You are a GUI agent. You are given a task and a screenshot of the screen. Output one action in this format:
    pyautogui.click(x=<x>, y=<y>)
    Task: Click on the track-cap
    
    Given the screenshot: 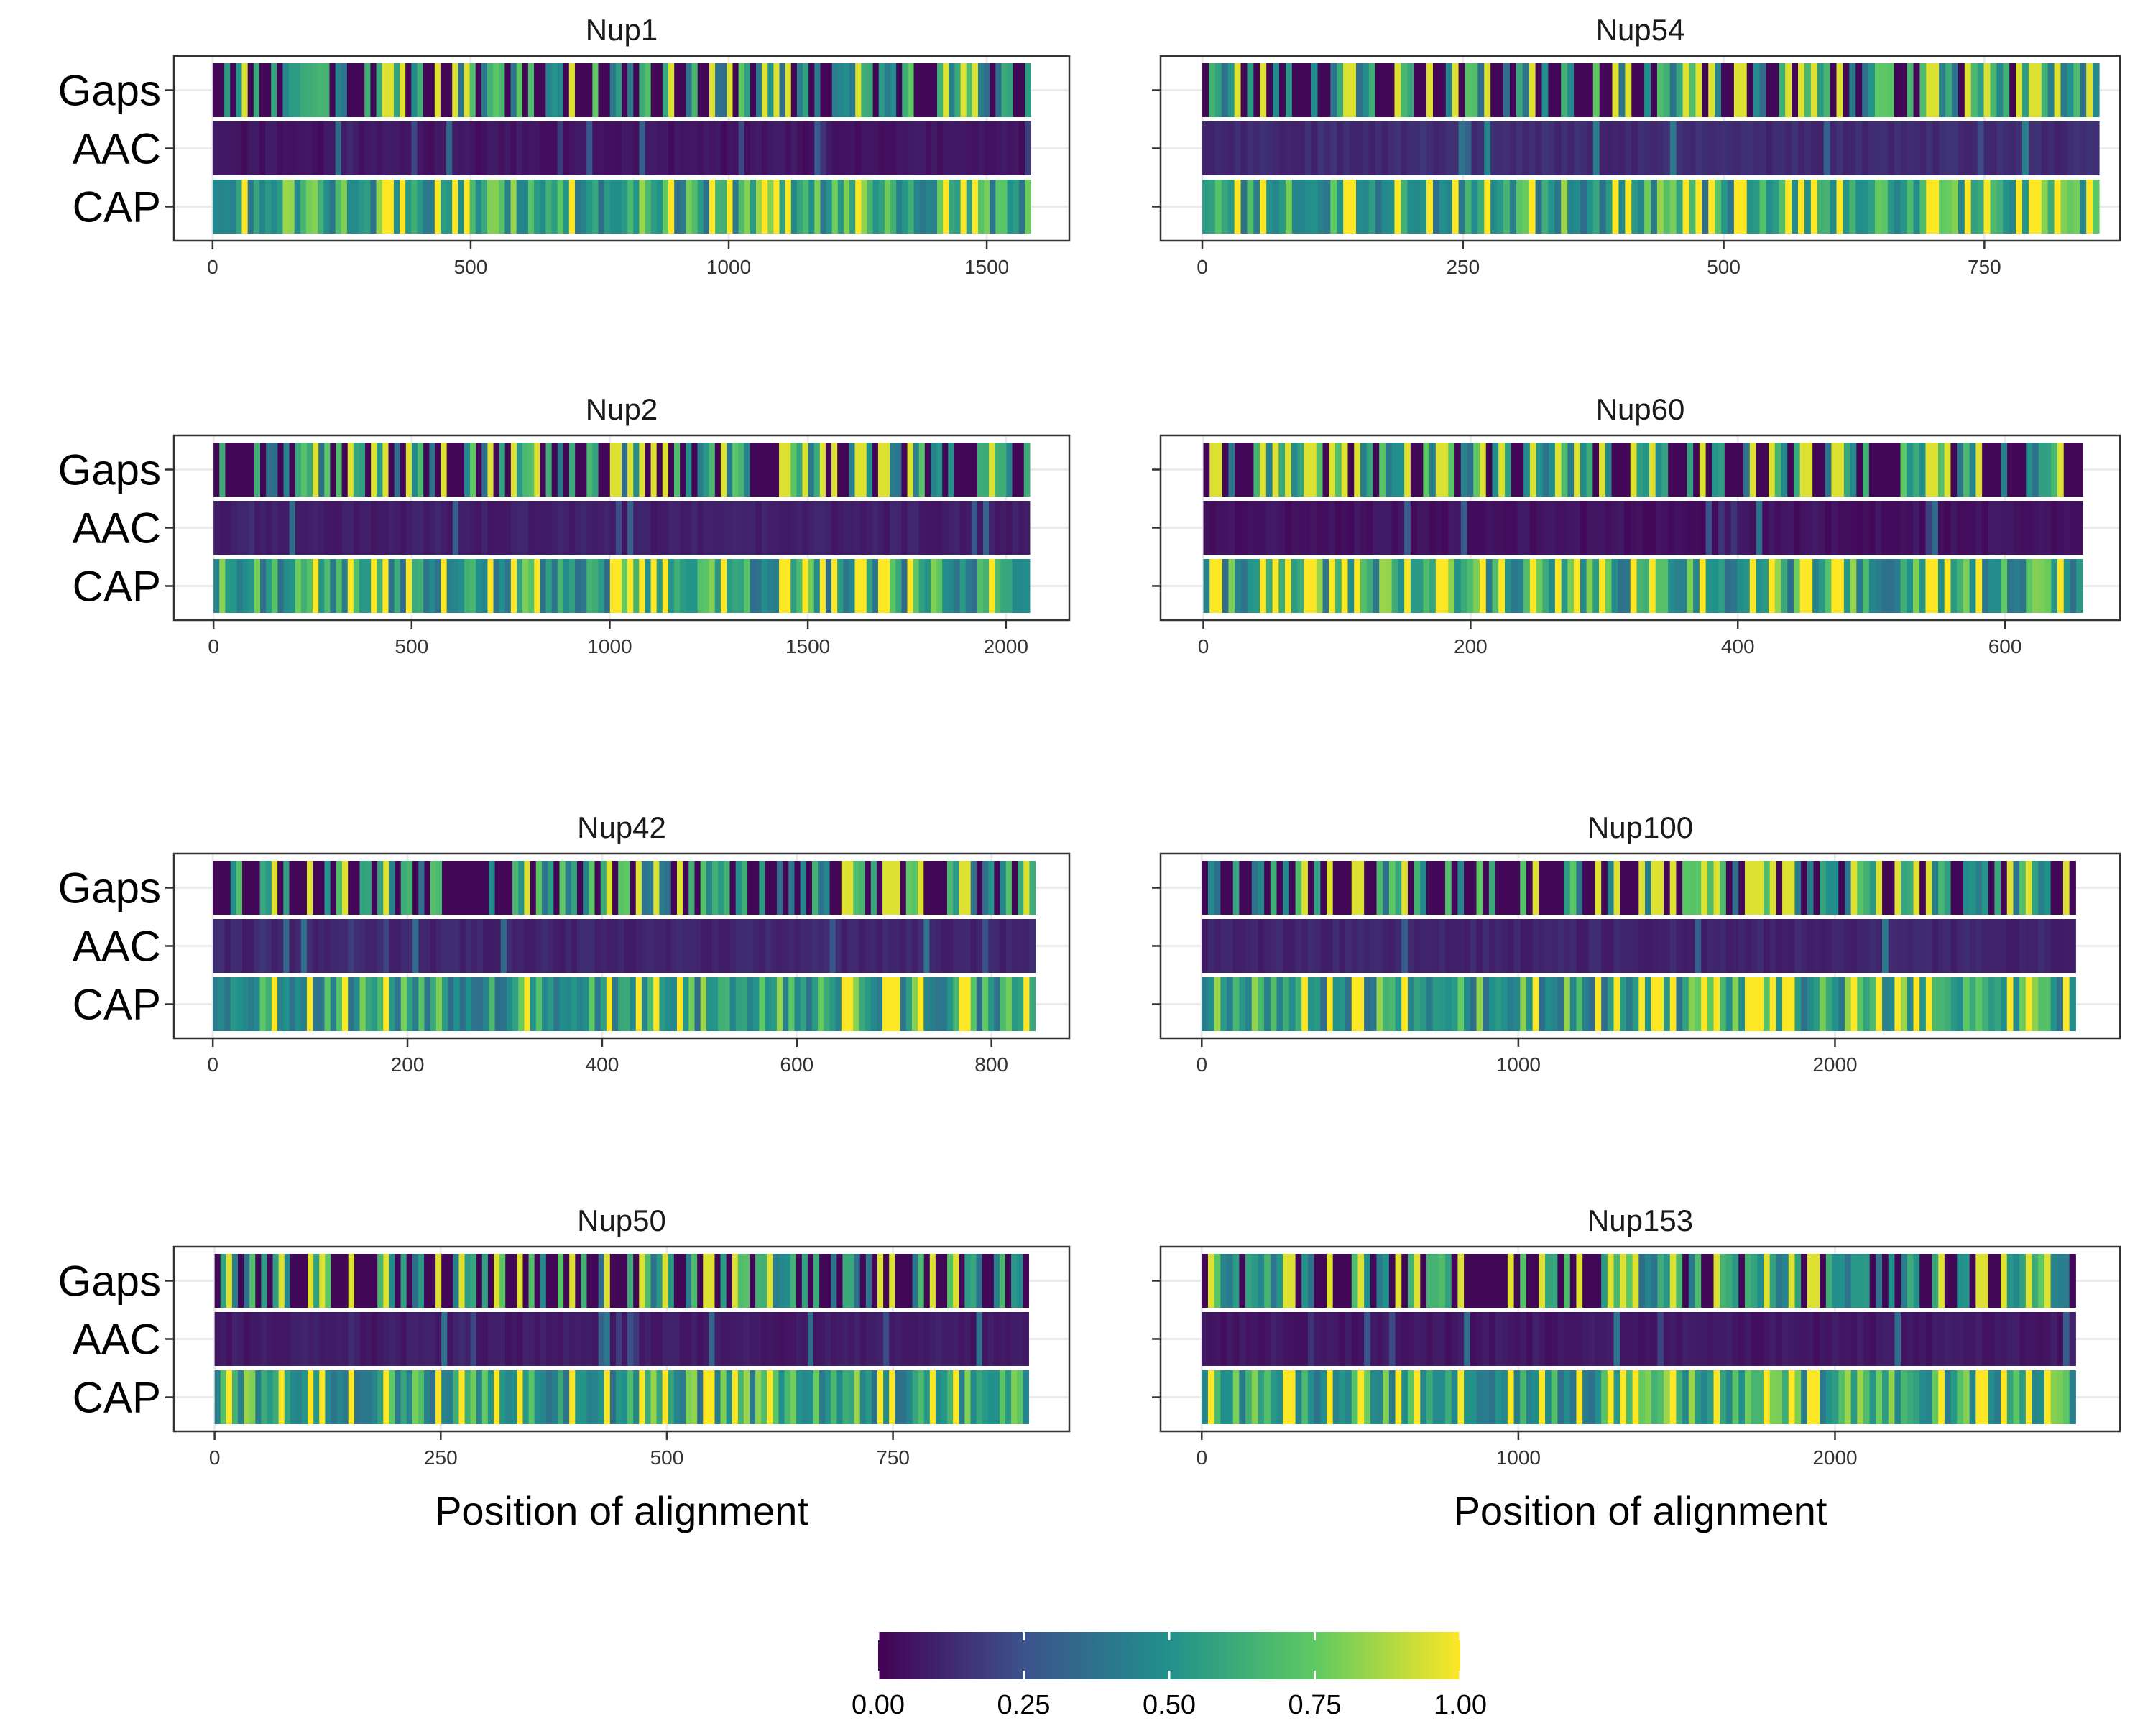 What is the action you would take?
    pyautogui.click(x=1639, y=1397)
    